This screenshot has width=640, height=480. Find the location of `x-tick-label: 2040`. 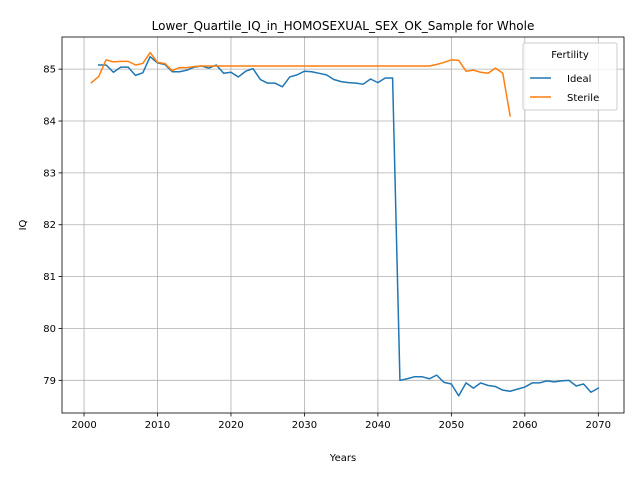

x-tick-label: 2040 is located at coordinates (377, 425).